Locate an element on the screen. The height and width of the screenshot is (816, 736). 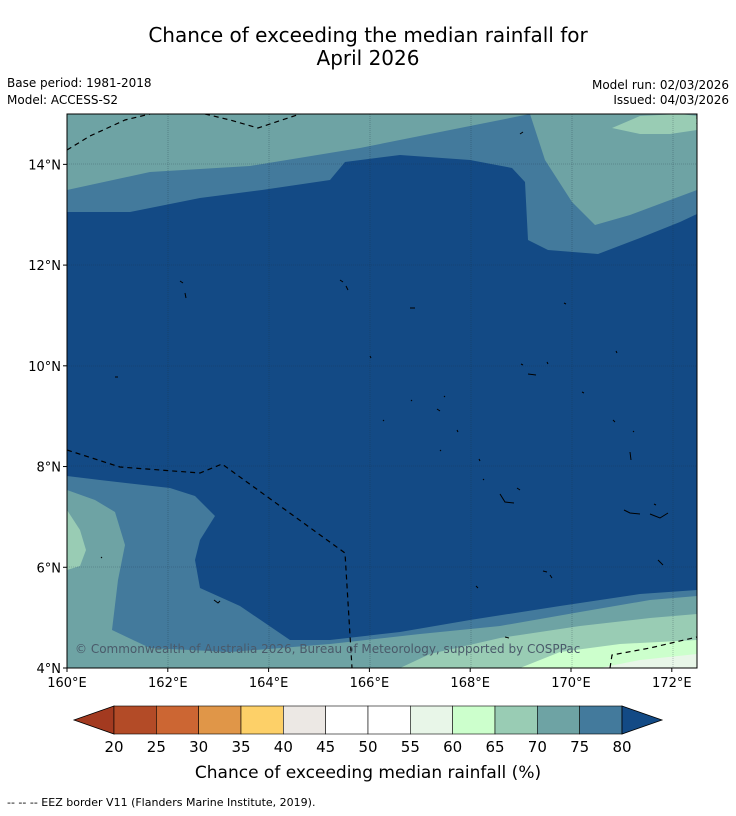
y-tick-label: 14°N is located at coordinates (44, 165).